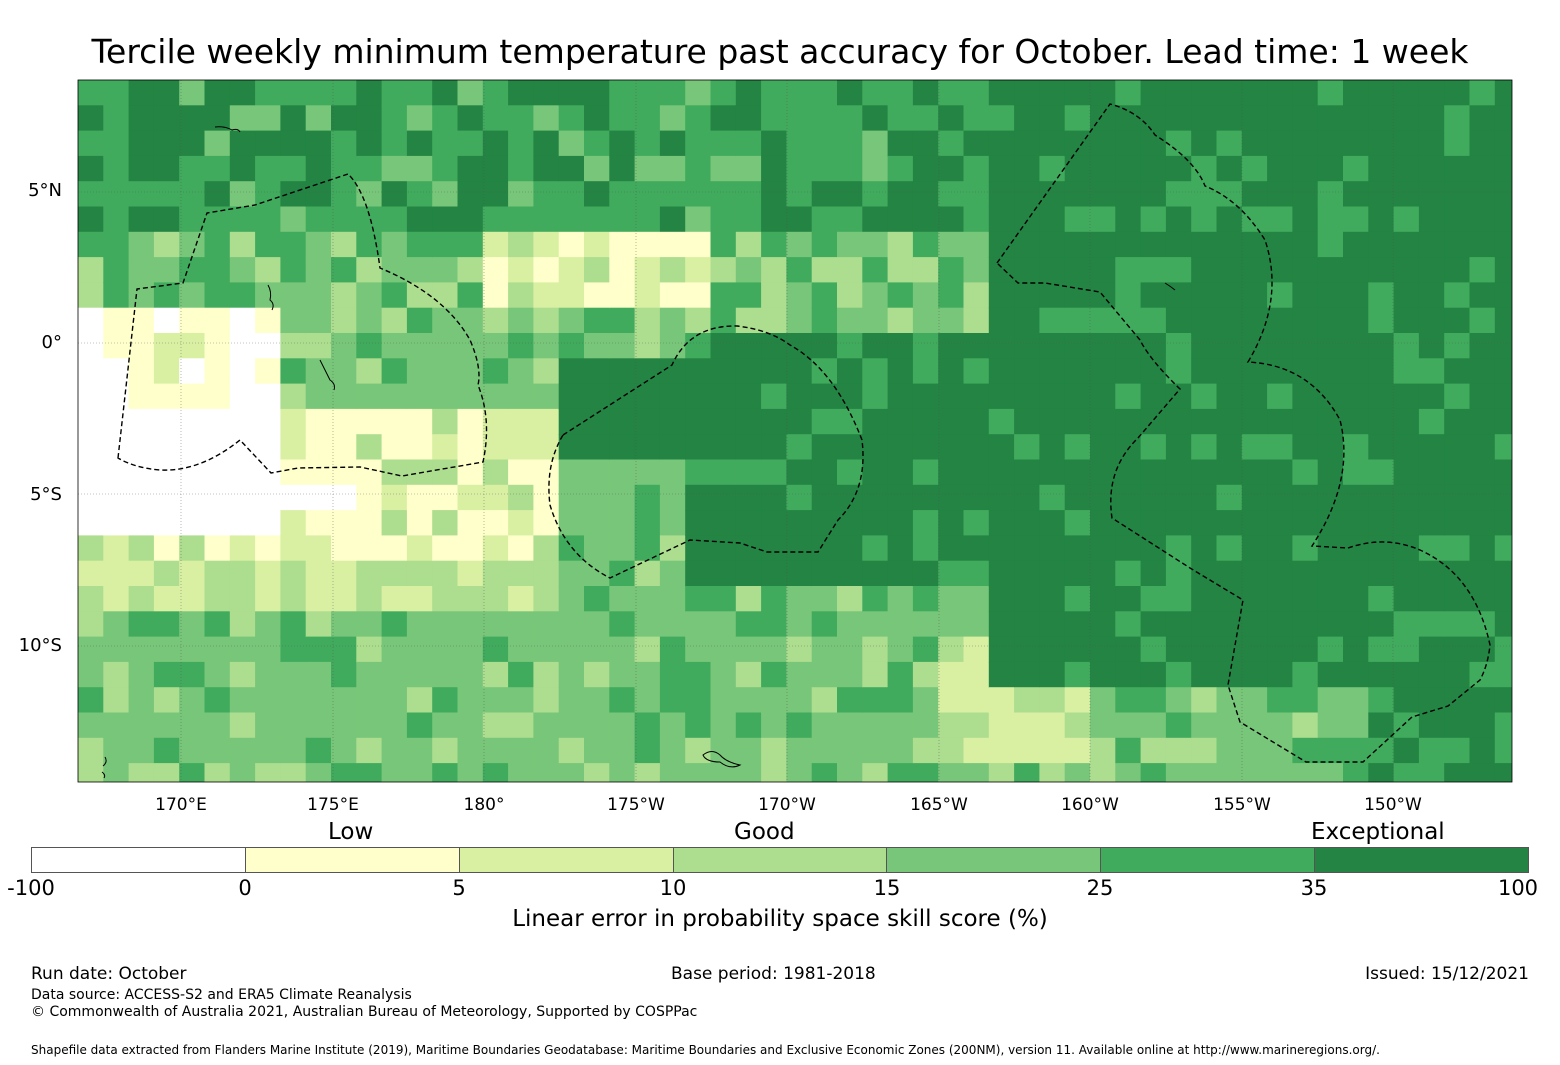  What do you see at coordinates (1208, 860) in the screenshot?
I see `colorbar-segment` at bounding box center [1208, 860].